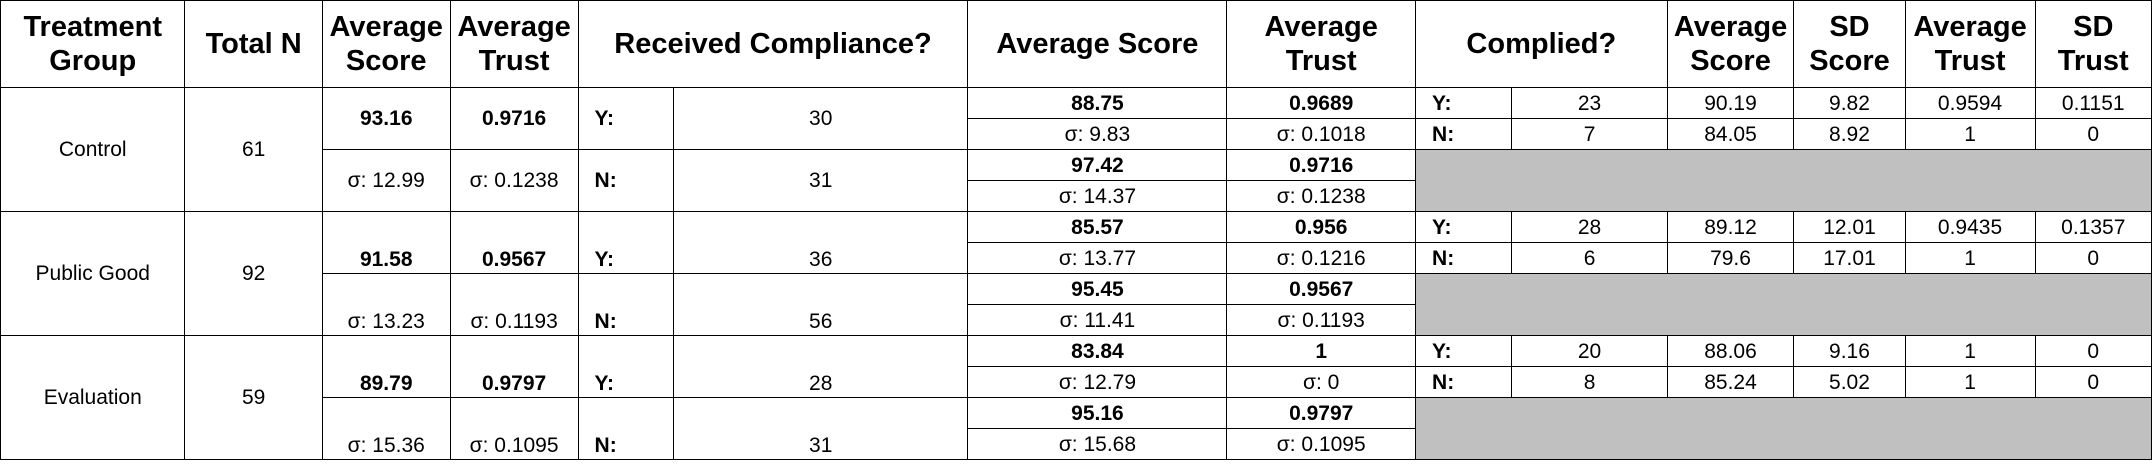  I want to click on complied-yes-avg-trust: 0.9594, so click(1970, 103).